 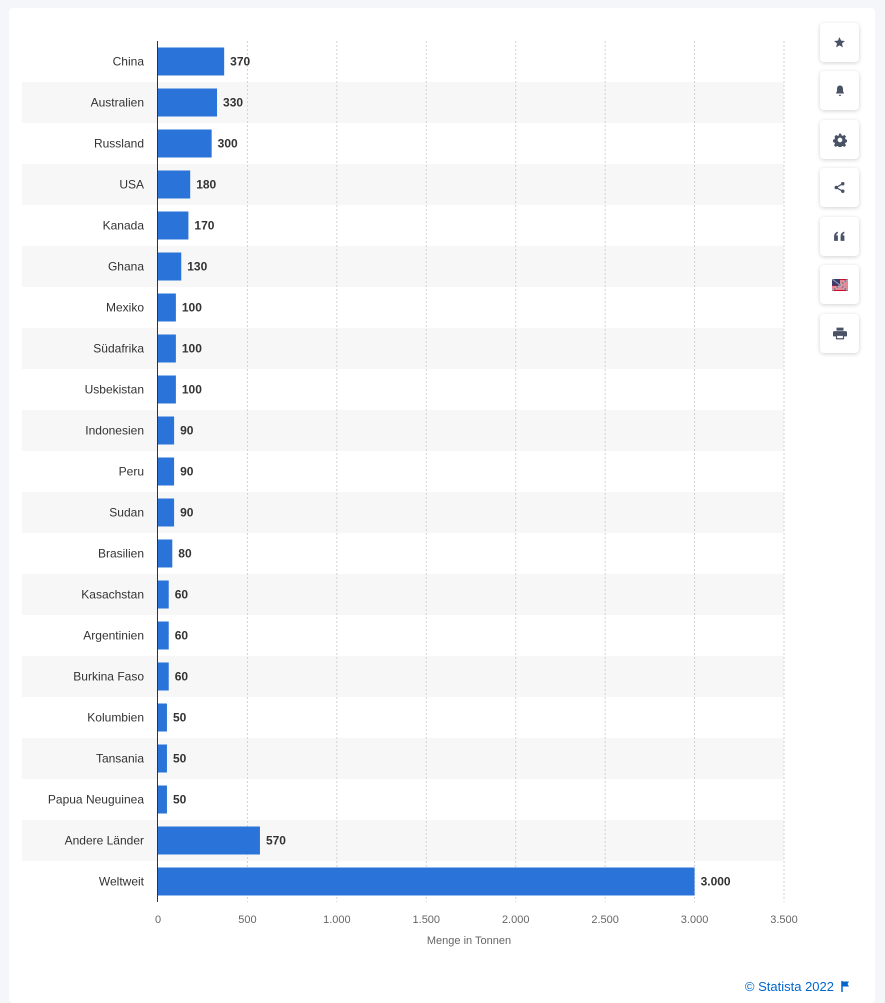 I want to click on value-label: 570, so click(x=276, y=841).